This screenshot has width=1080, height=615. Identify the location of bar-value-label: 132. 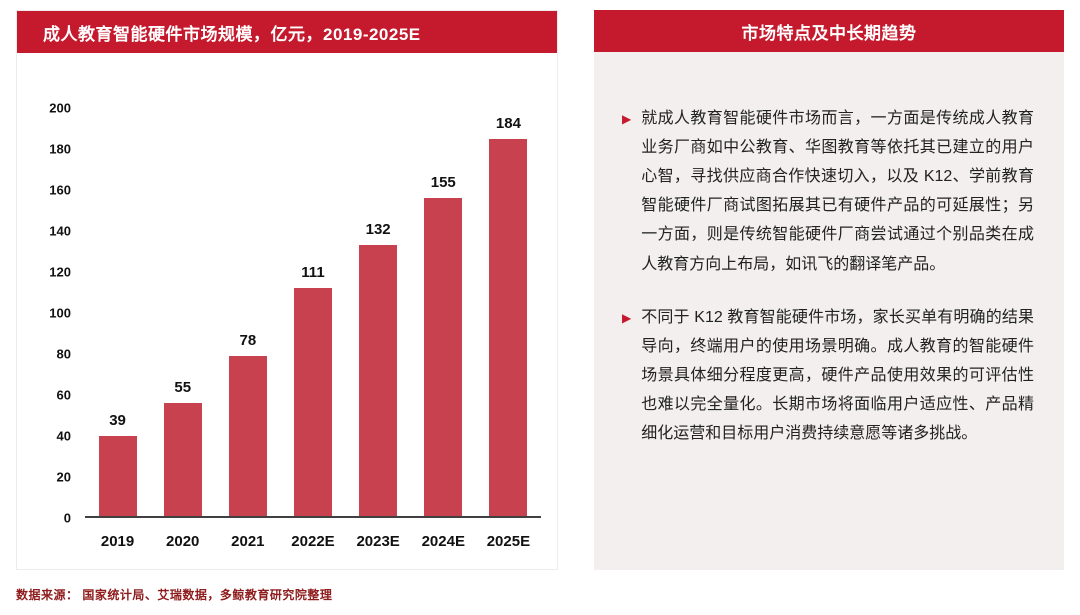
(378, 230).